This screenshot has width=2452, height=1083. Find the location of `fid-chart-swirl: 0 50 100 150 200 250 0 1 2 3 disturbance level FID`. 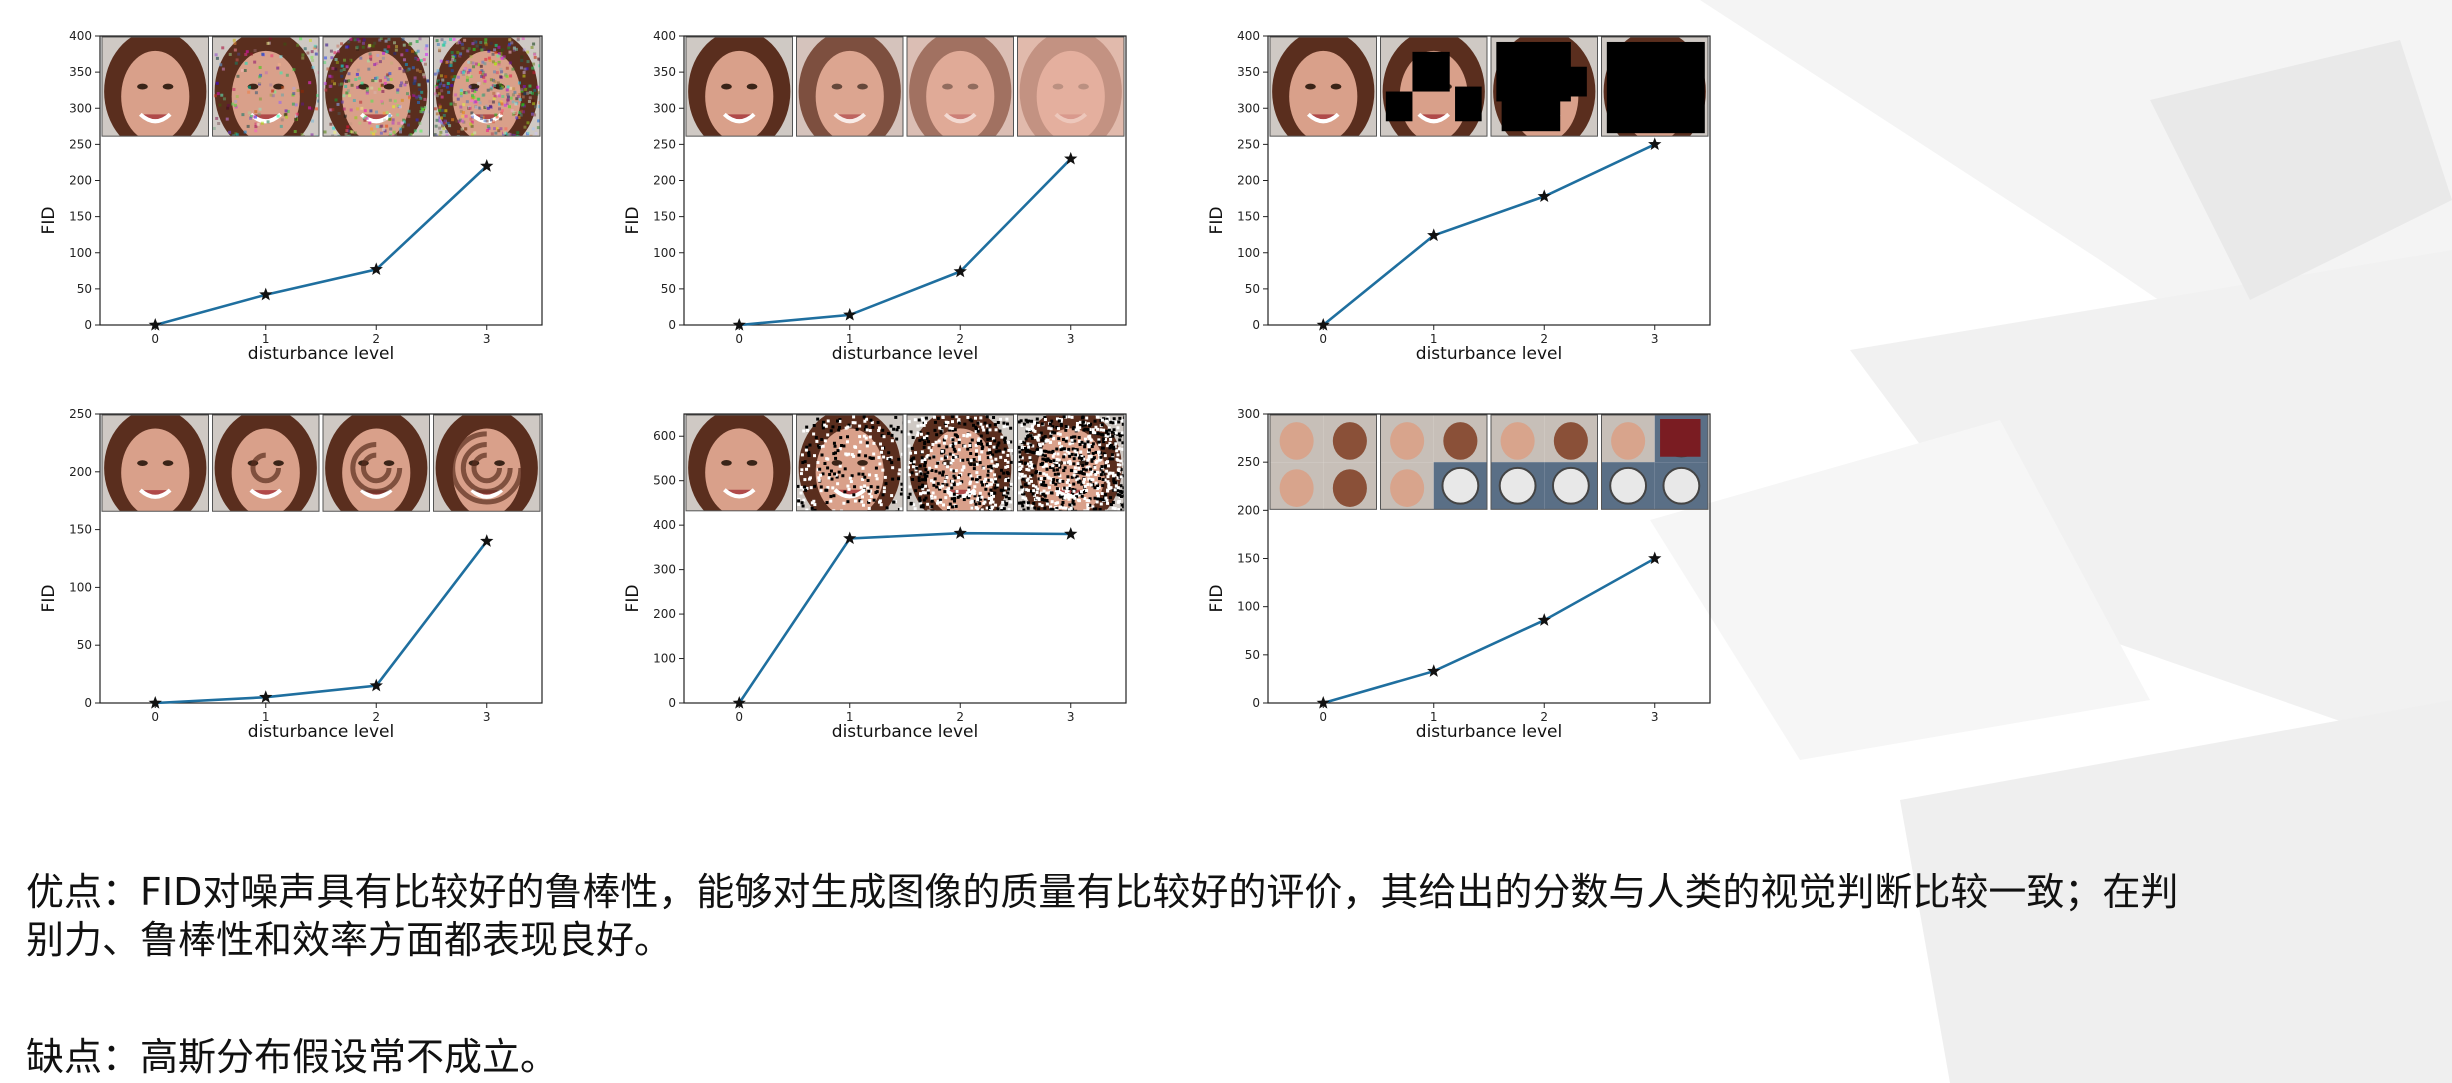

fid-chart-swirl: 0 50 100 150 200 250 0 1 2 3 disturbance level FID is located at coordinates (291, 574).